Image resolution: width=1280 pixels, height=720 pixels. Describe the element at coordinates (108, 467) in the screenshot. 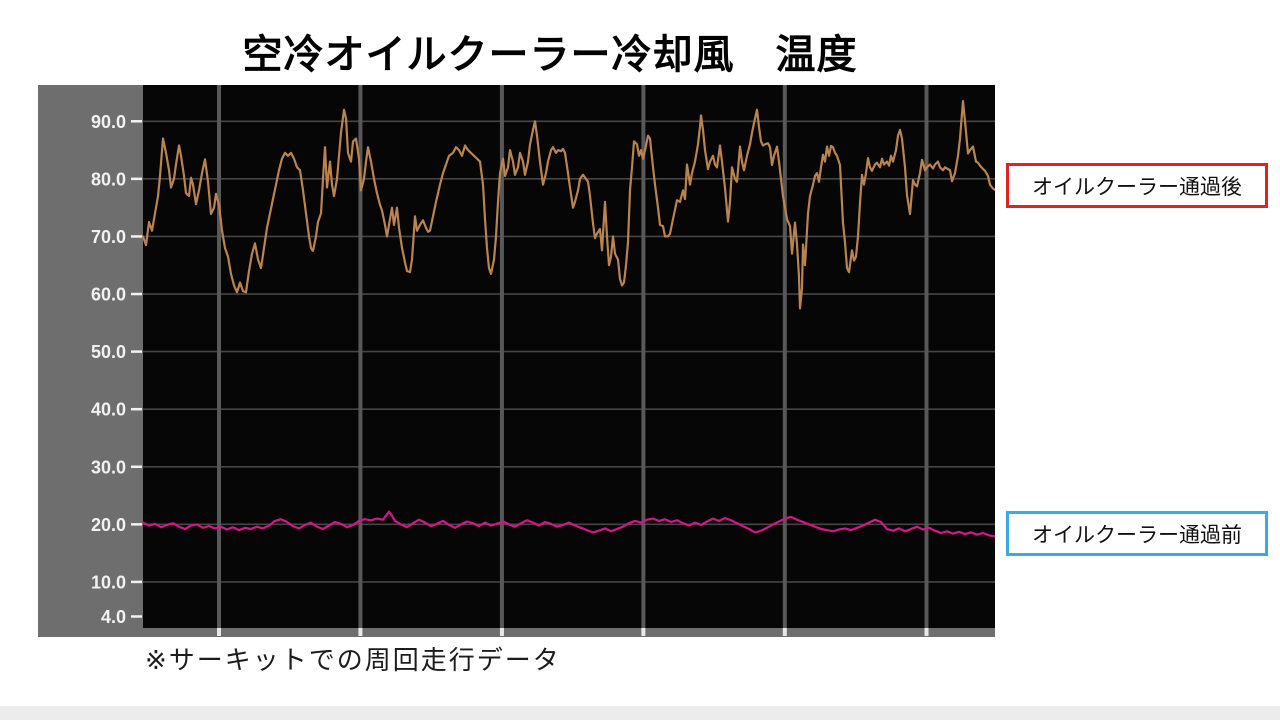

I see `y-tick-label: 30.0` at that location.